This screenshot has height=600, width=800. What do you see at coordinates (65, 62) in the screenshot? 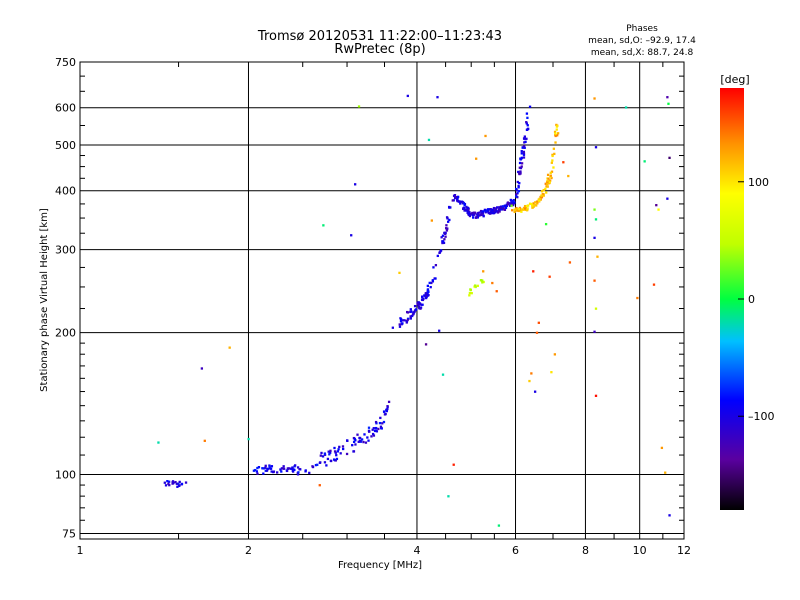
I see `y-tick-label: 750` at bounding box center [65, 62].